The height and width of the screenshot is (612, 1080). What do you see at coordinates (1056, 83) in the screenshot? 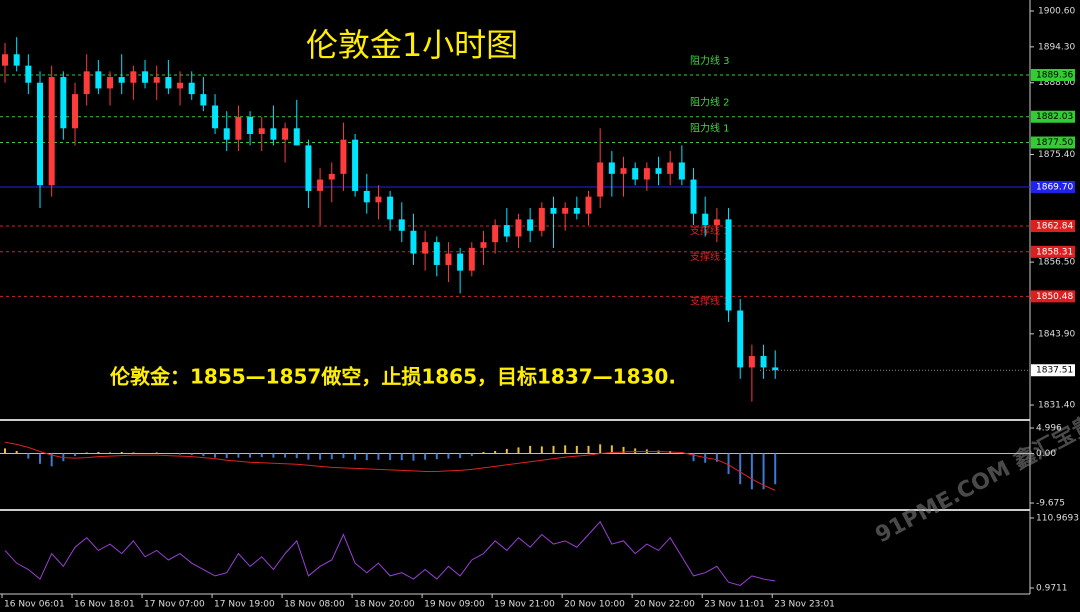
I see `y-tick-label: 1888.00` at bounding box center [1056, 83].